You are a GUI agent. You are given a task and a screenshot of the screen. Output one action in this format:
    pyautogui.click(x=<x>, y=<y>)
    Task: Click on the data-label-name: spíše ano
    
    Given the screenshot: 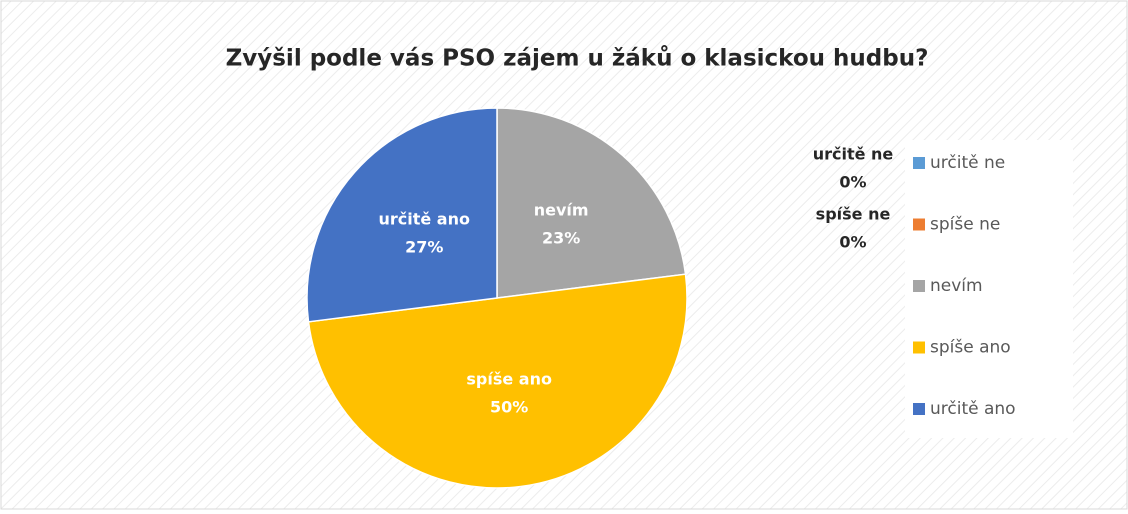 What is the action you would take?
    pyautogui.click(x=509, y=379)
    